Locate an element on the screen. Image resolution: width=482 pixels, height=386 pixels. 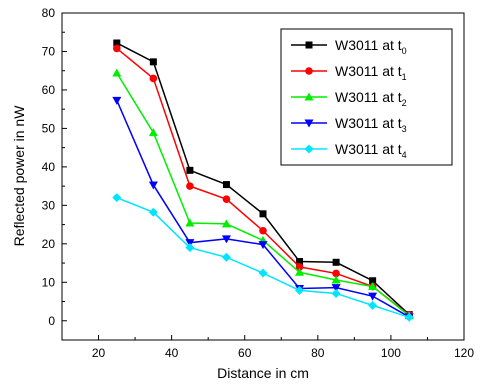
legend-item: W3011 at t3 is located at coordinates (349, 124).